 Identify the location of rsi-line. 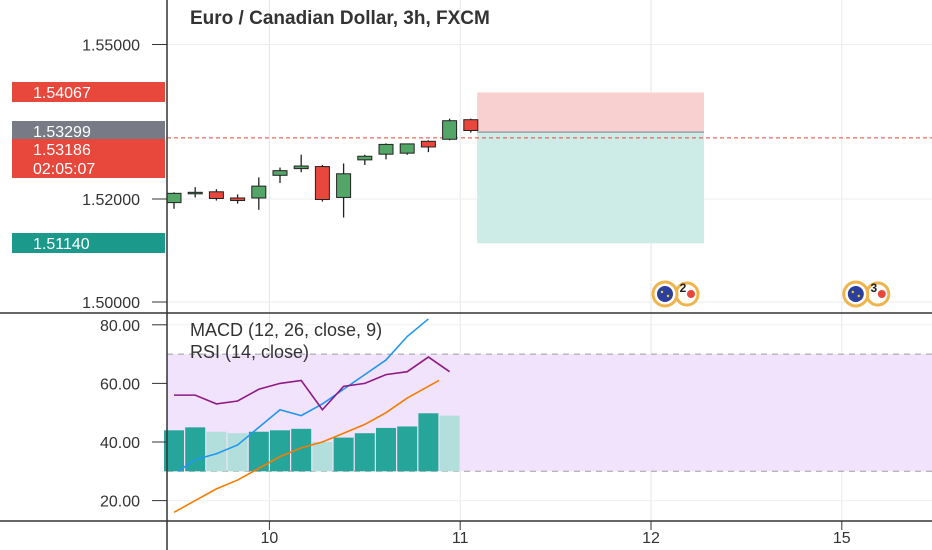
(312, 384).